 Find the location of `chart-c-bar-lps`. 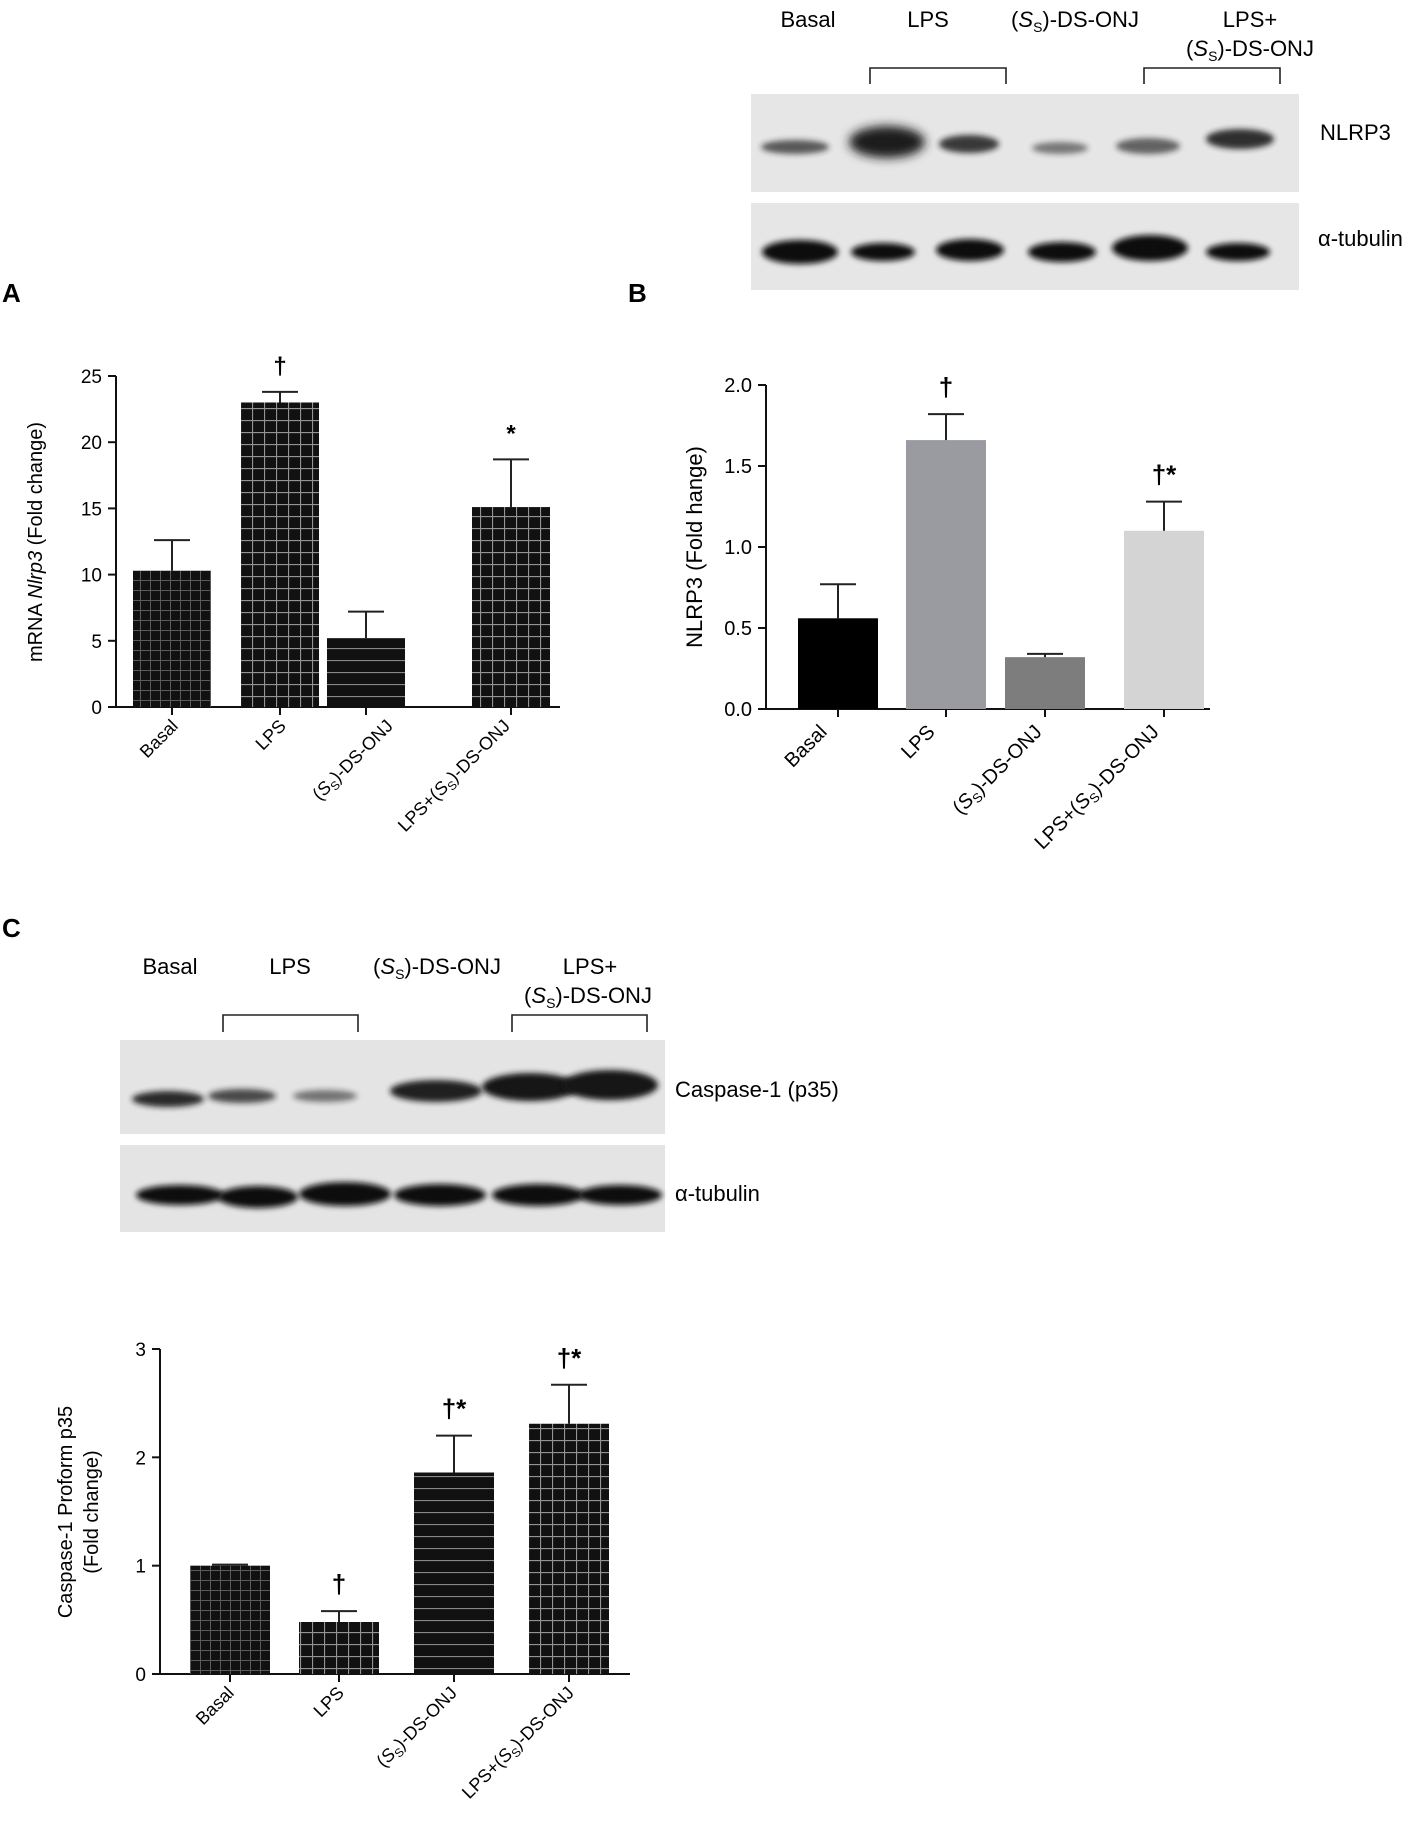

chart-c-bar-lps is located at coordinates (339, 1648).